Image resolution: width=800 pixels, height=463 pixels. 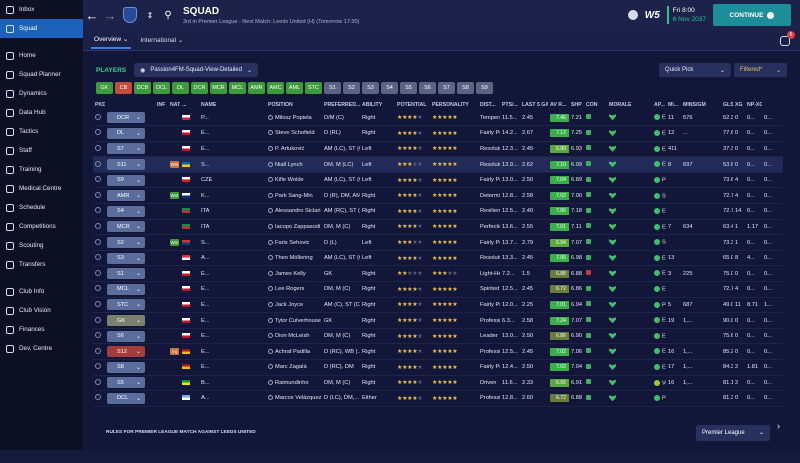 I want to click on position-button-mcr: MCR, so click(x=218, y=88).